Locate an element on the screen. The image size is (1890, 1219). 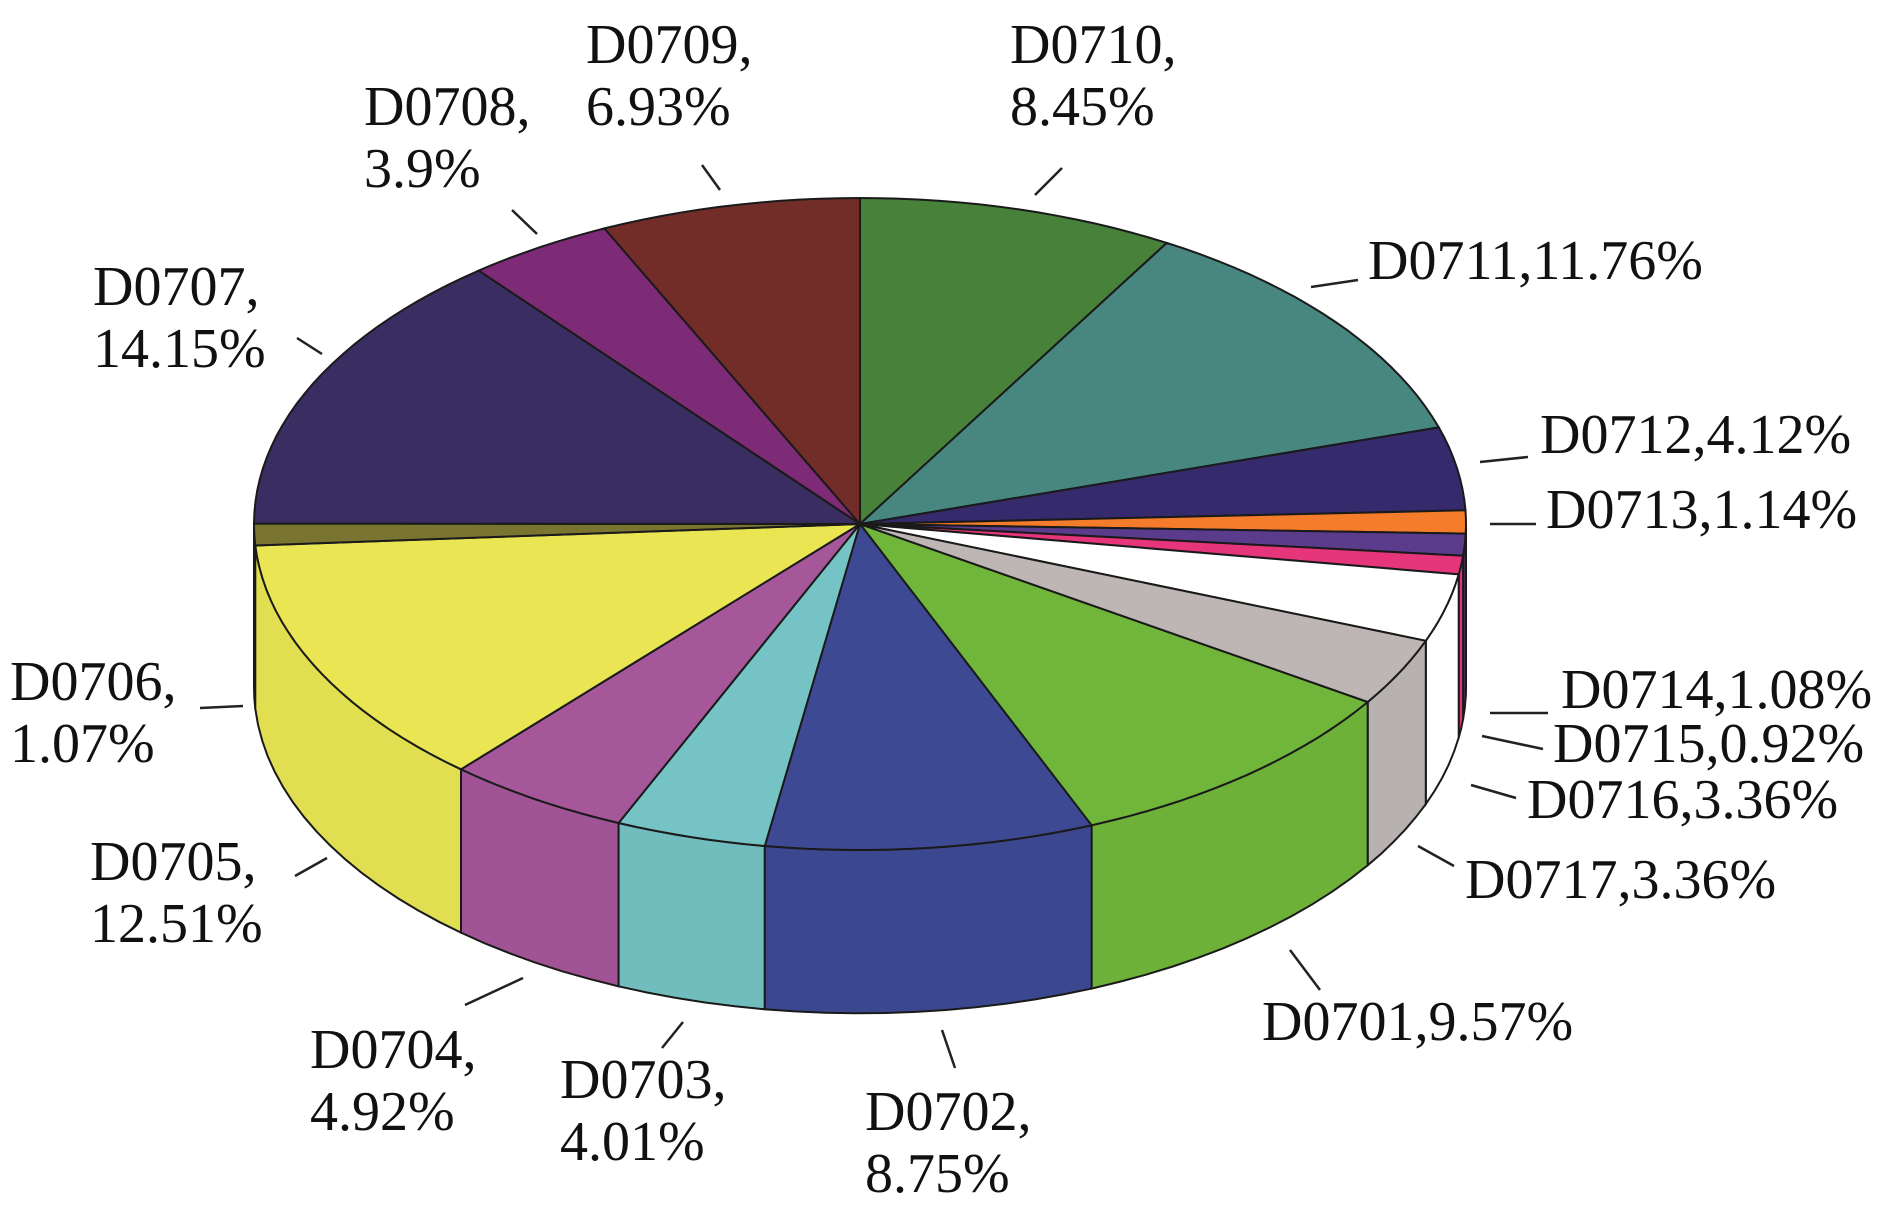
slice-d0707 is located at coordinates (558, 397).